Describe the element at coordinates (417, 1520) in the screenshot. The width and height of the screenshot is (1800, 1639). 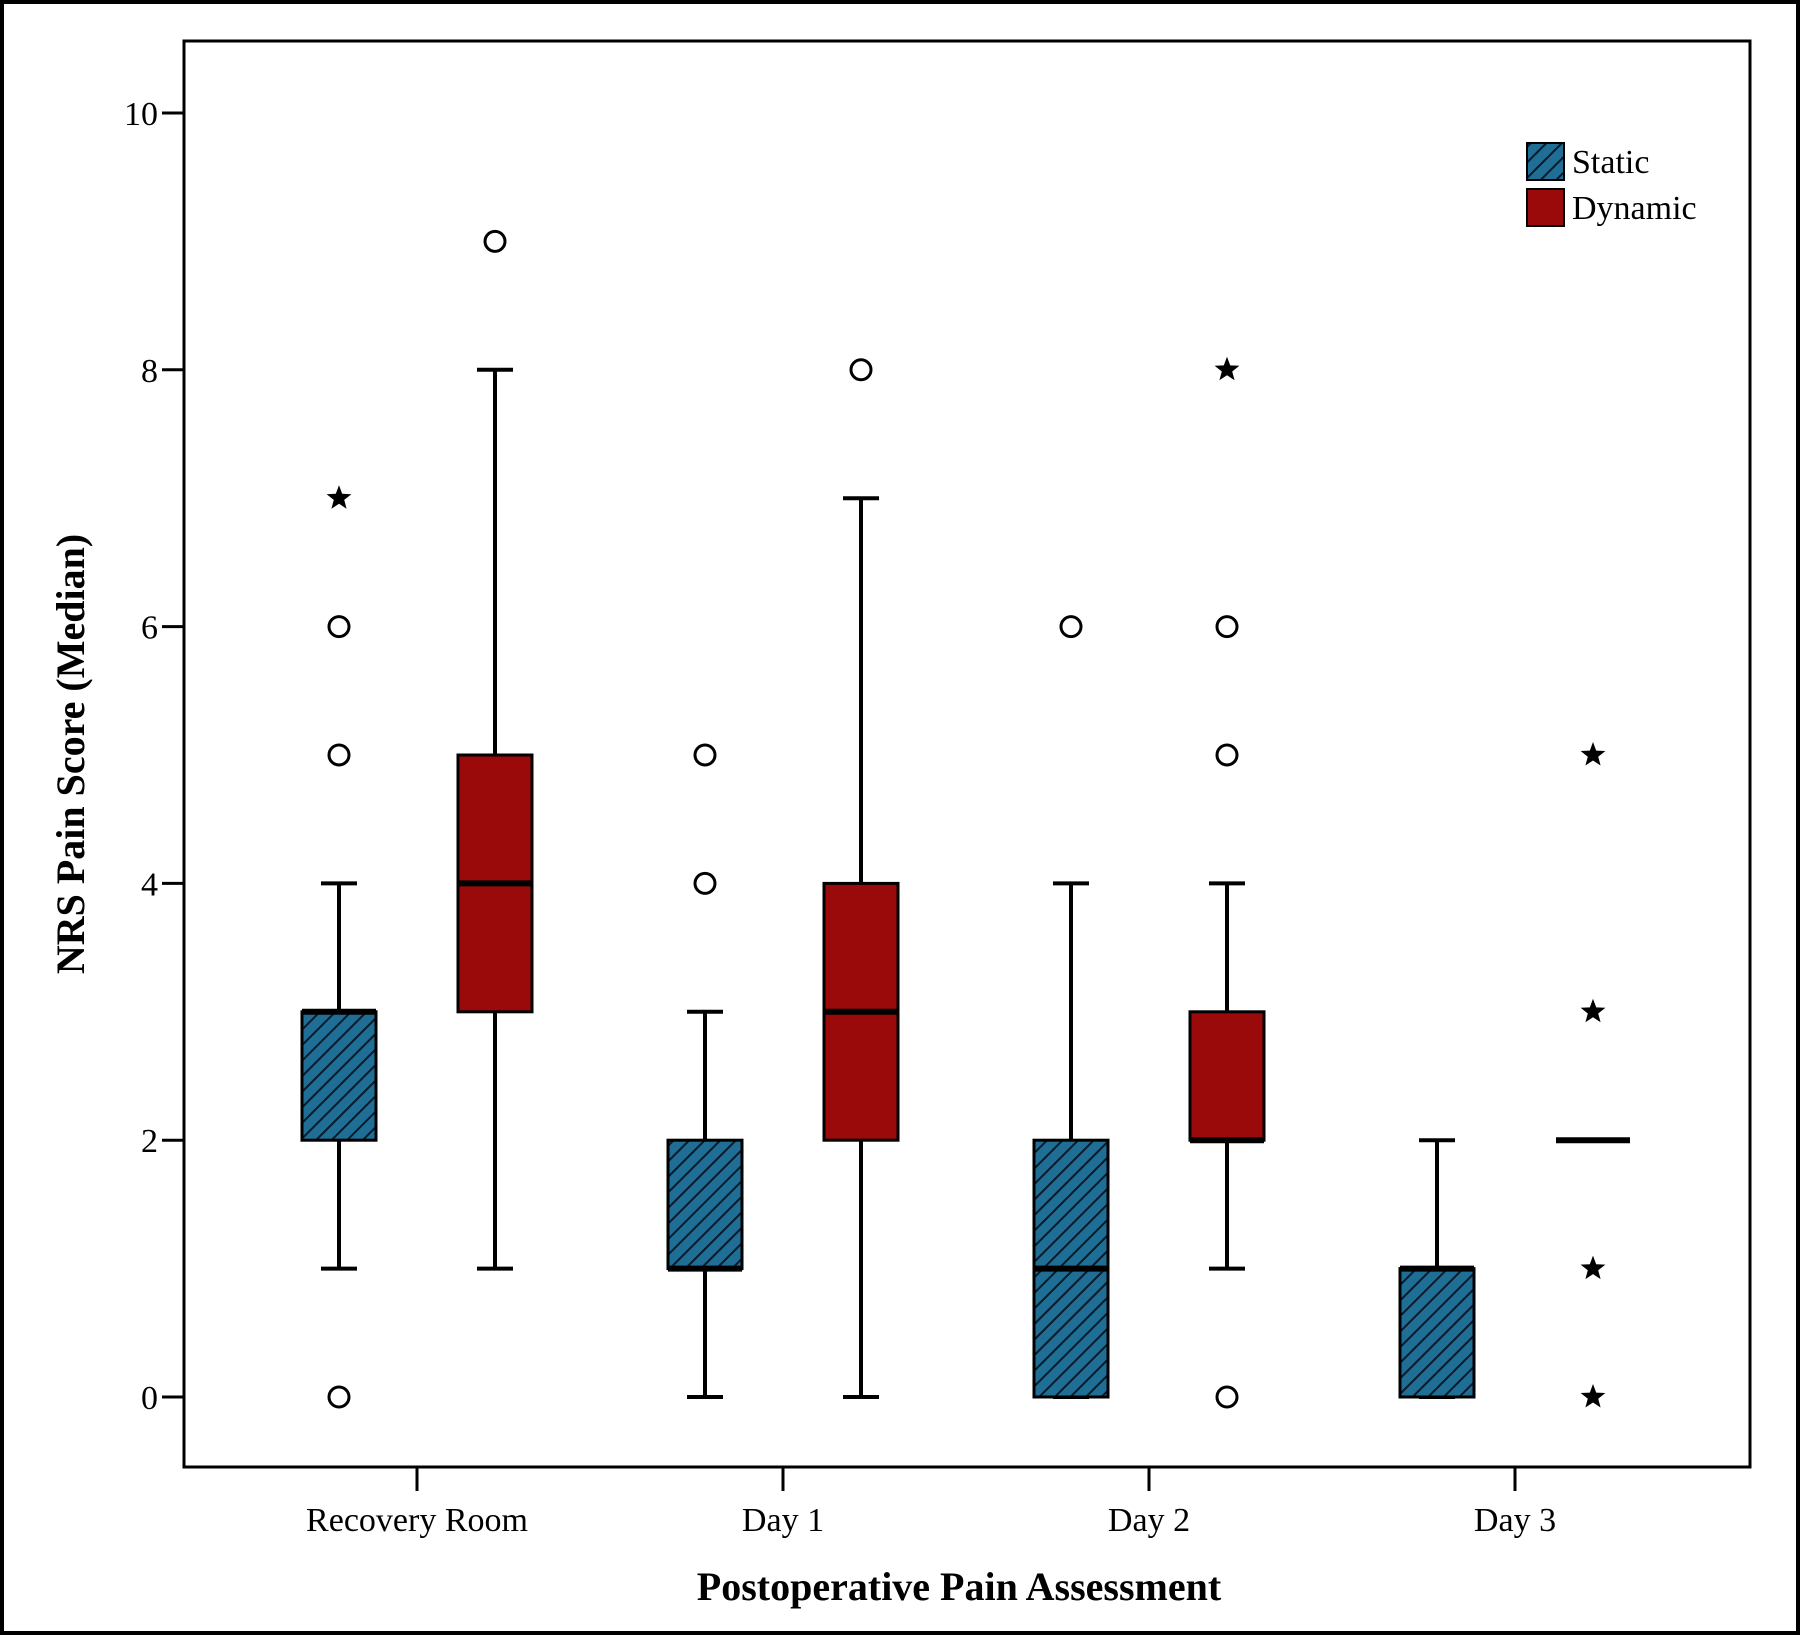
I see `x-tick-label: Recovery Room` at that location.